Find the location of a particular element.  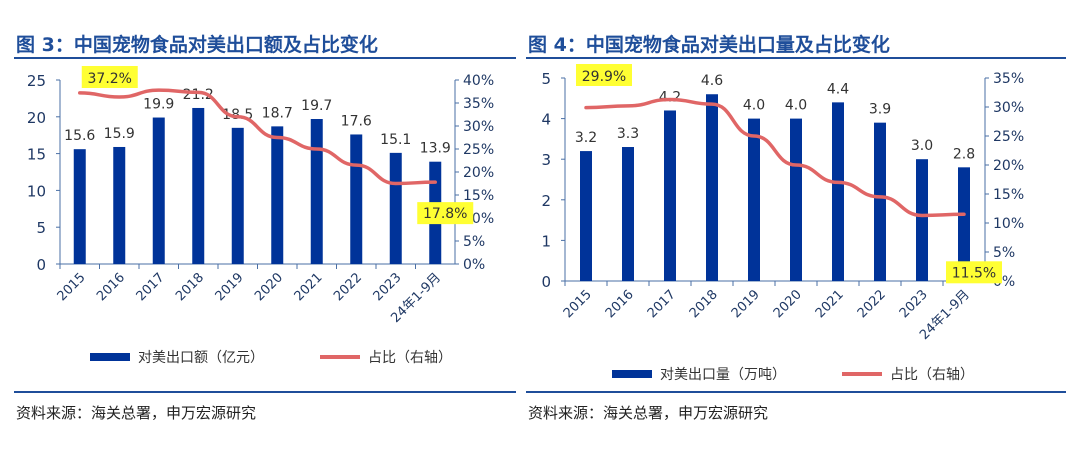

bar-value-label: 15.1 is located at coordinates (395, 140).